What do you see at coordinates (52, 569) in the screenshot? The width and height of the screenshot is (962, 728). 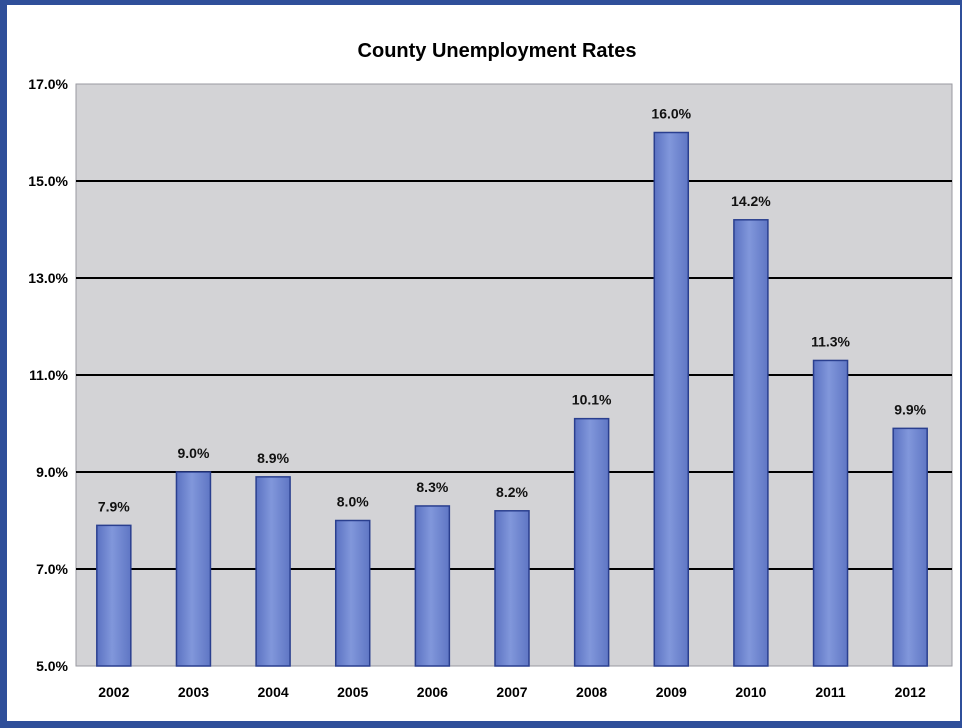 I see `y-tick-label: 7.0%` at bounding box center [52, 569].